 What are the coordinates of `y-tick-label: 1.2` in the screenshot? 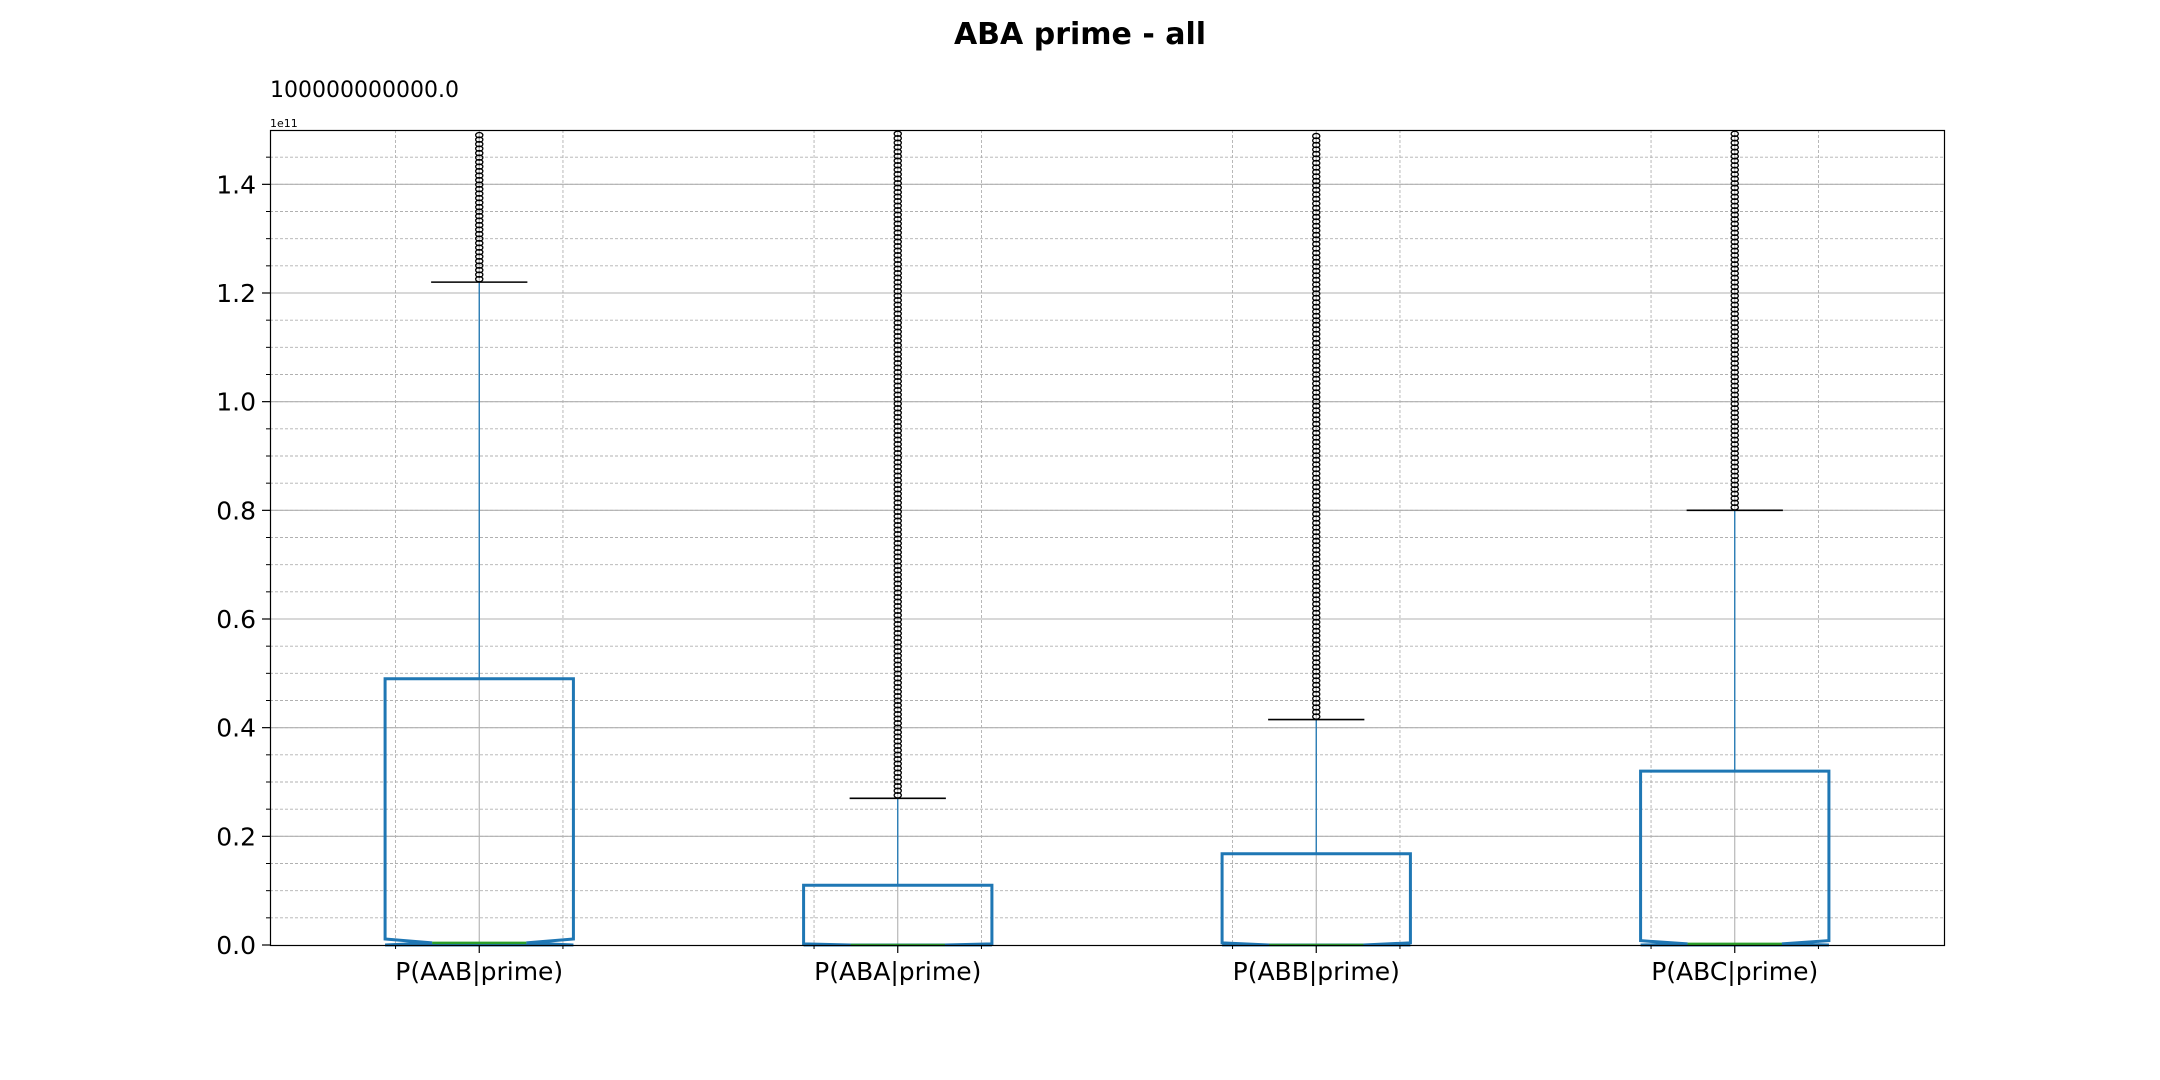 It's located at (236, 293).